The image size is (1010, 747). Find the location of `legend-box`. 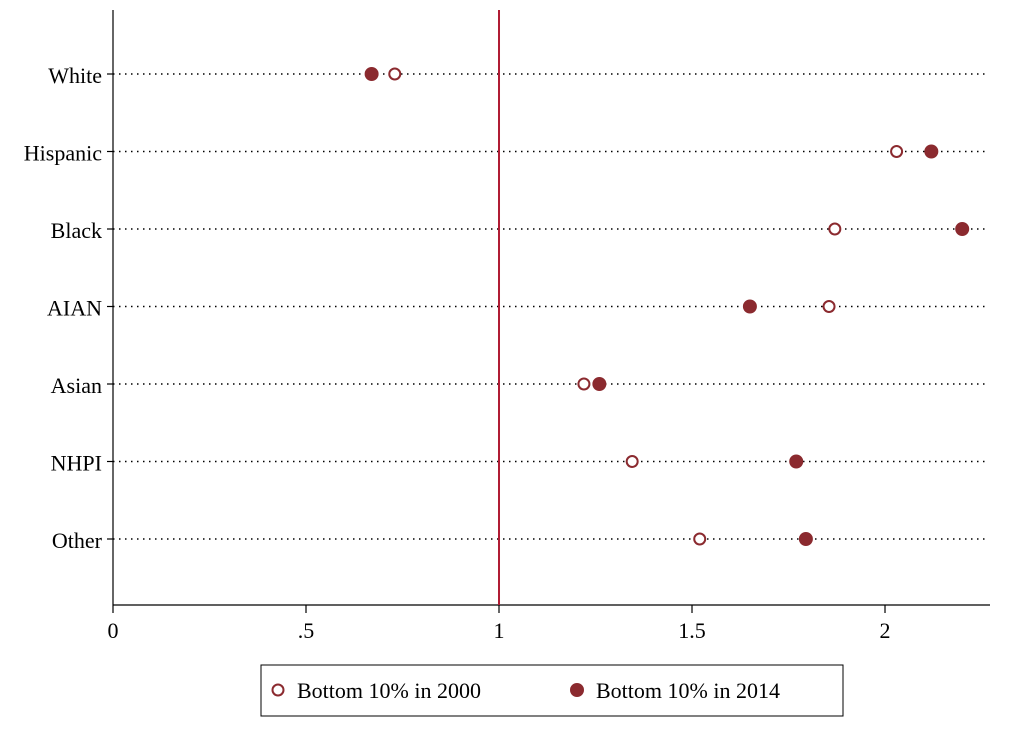

legend-box is located at coordinates (552, 690).